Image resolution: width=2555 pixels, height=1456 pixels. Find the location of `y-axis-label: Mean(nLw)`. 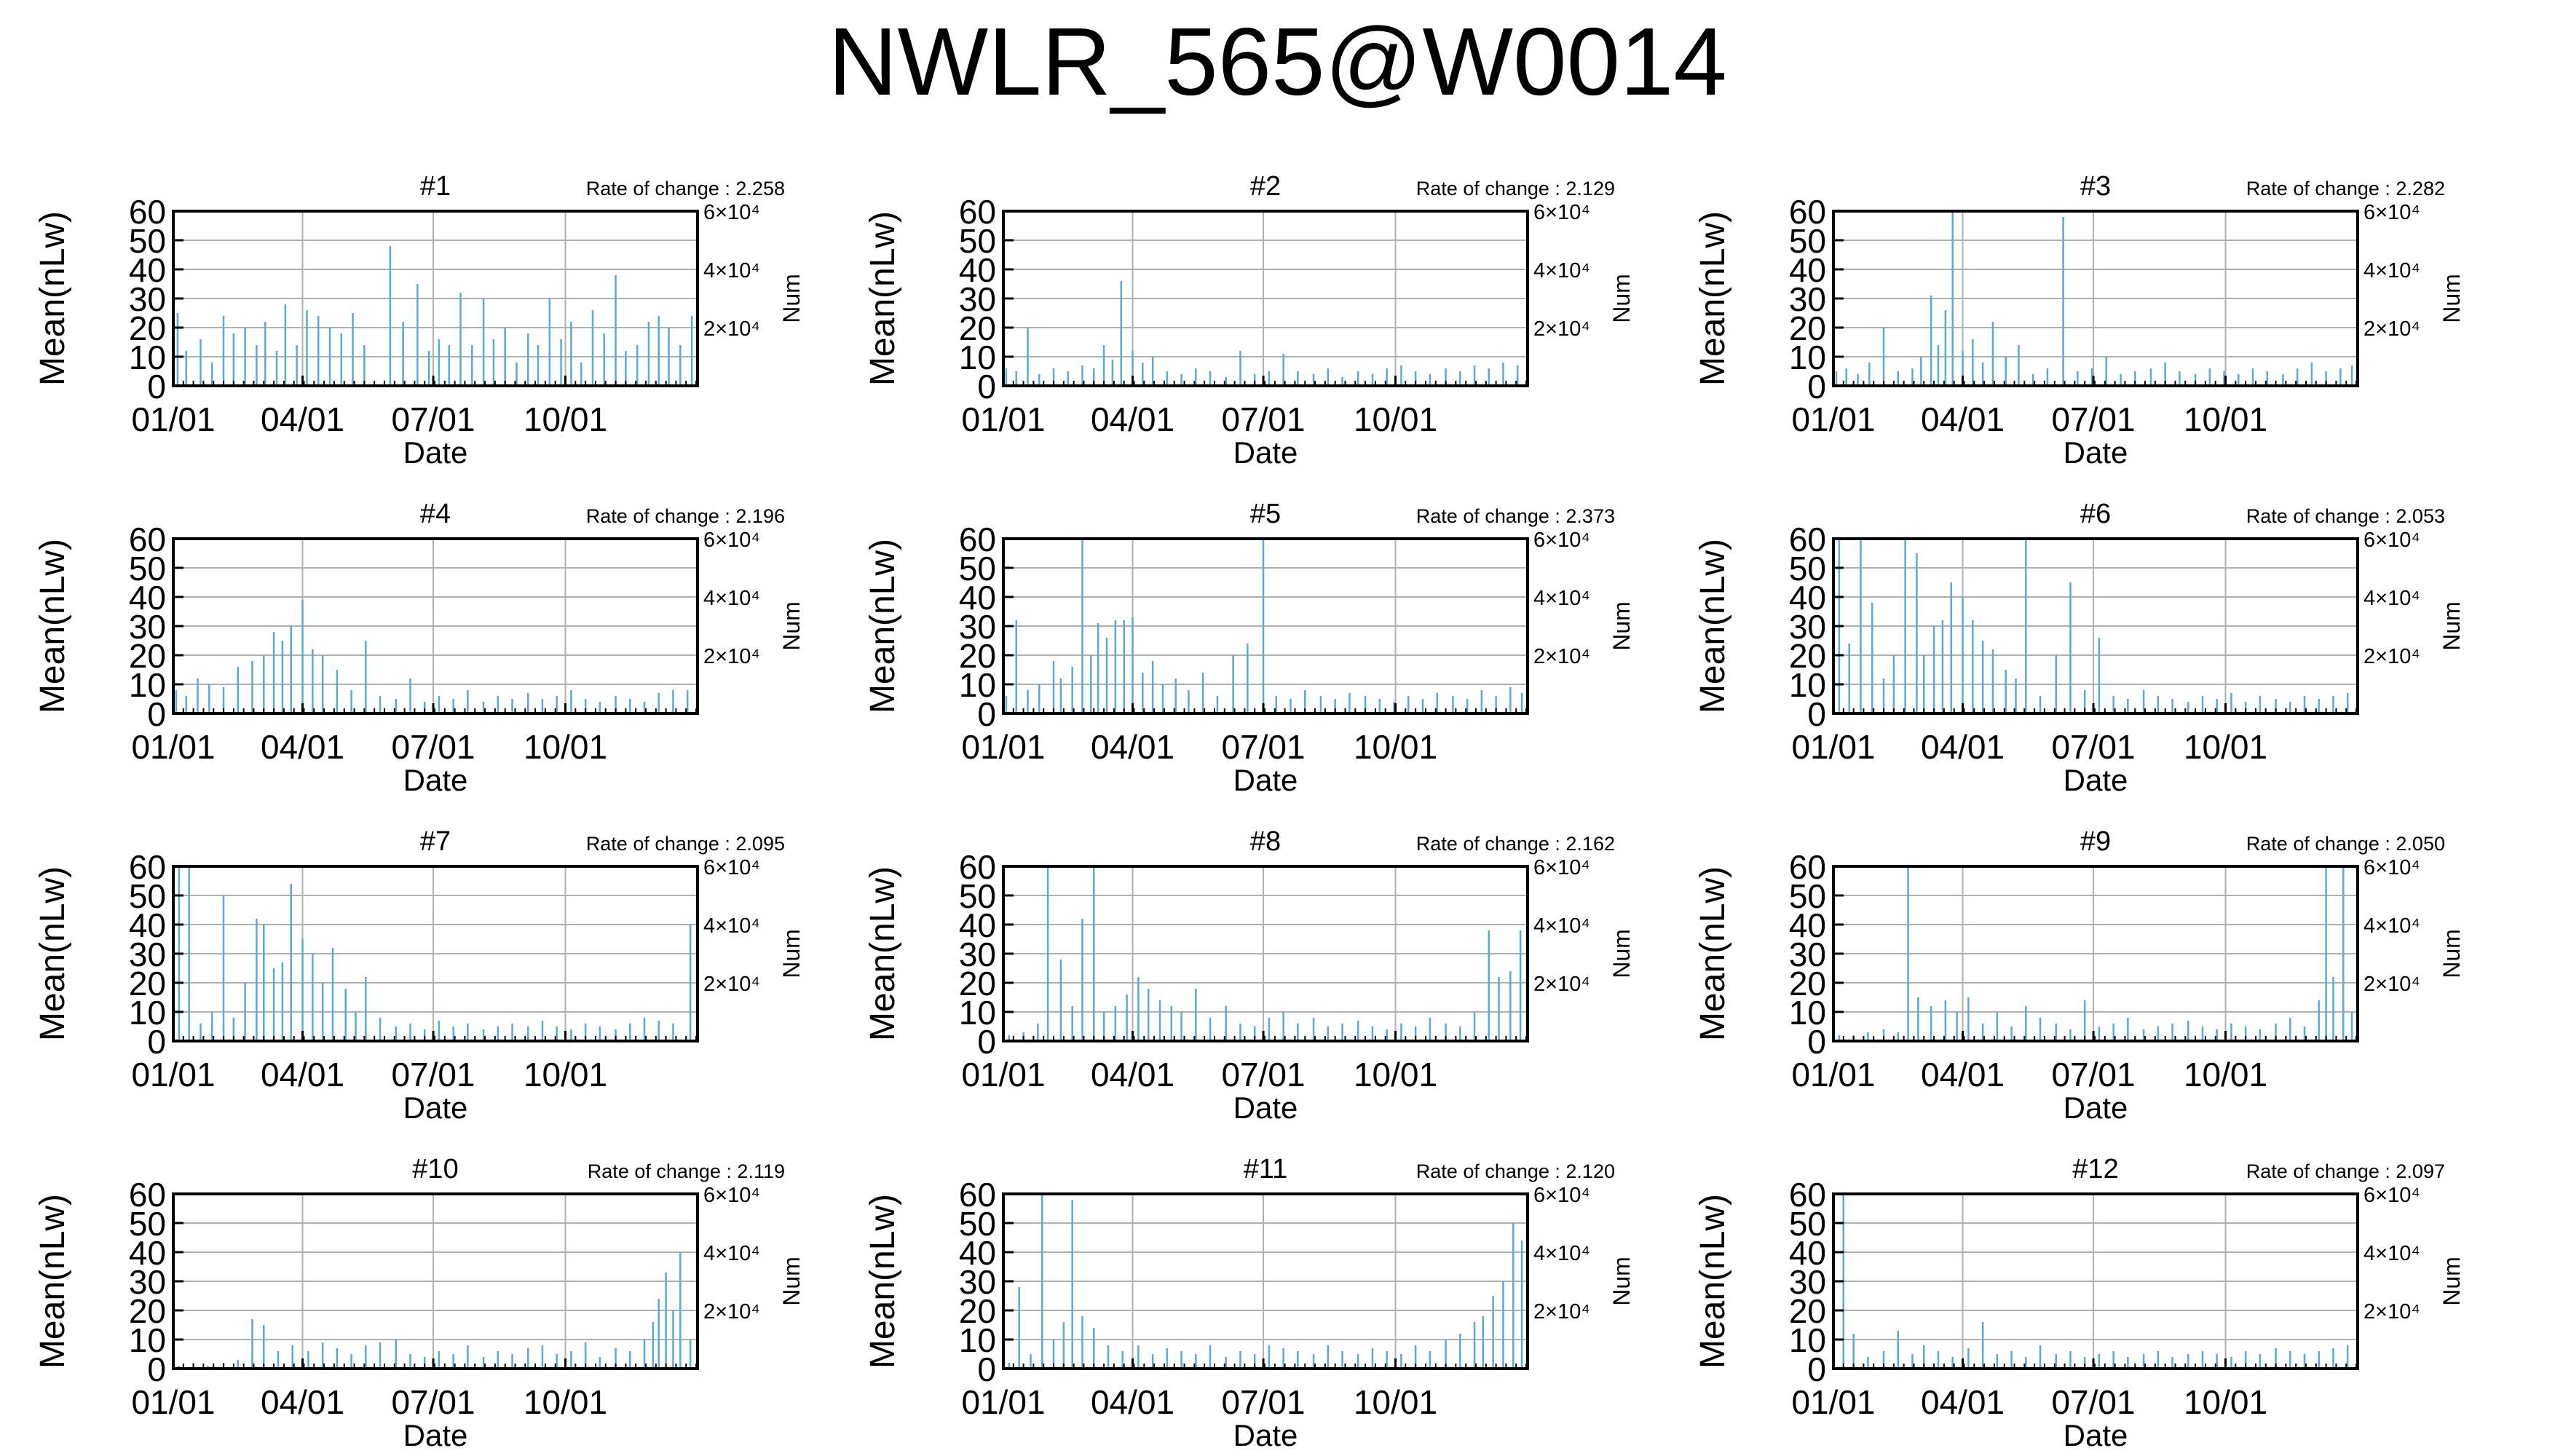

y-axis-label: Mean(nLw) is located at coordinates (883, 626).